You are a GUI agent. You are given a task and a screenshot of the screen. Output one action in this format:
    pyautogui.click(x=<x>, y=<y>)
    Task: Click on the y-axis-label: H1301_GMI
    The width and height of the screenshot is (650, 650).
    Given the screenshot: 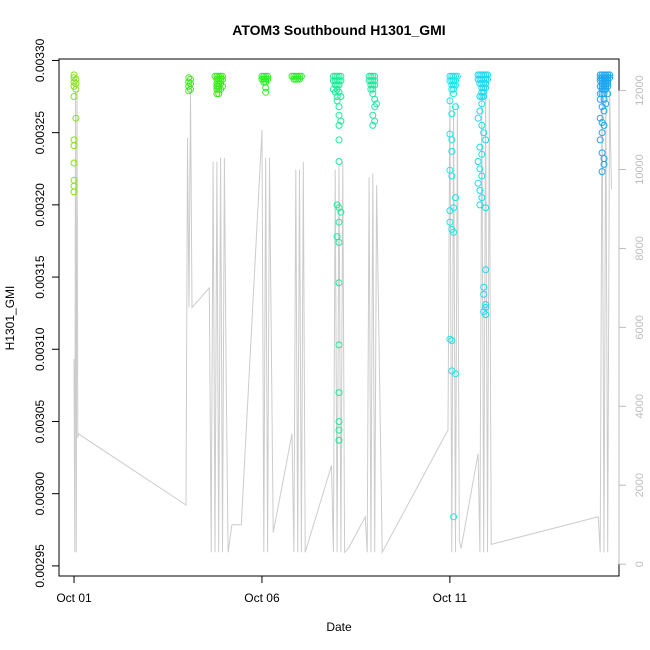 What is the action you would take?
    pyautogui.click(x=10, y=318)
    